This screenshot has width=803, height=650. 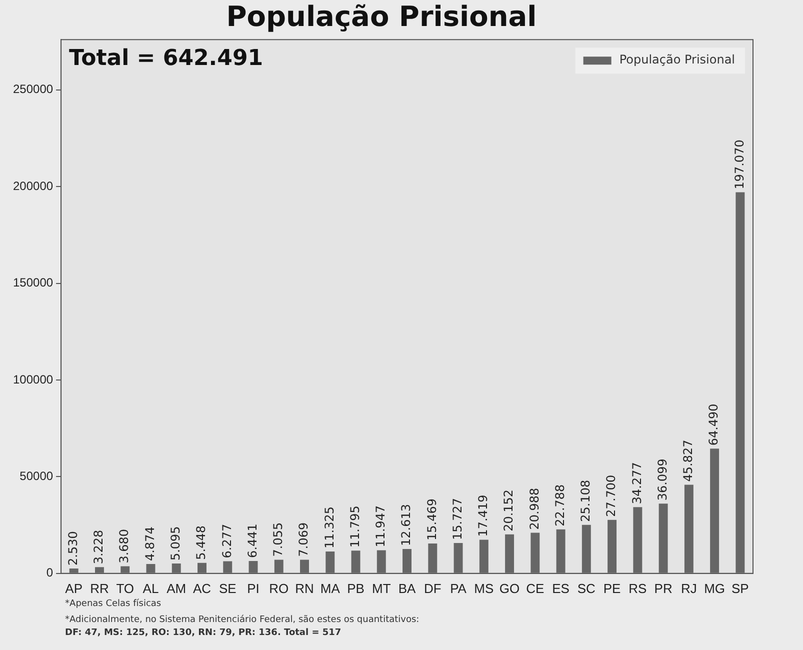 I want to click on x-tick-label: AC, so click(x=202, y=588).